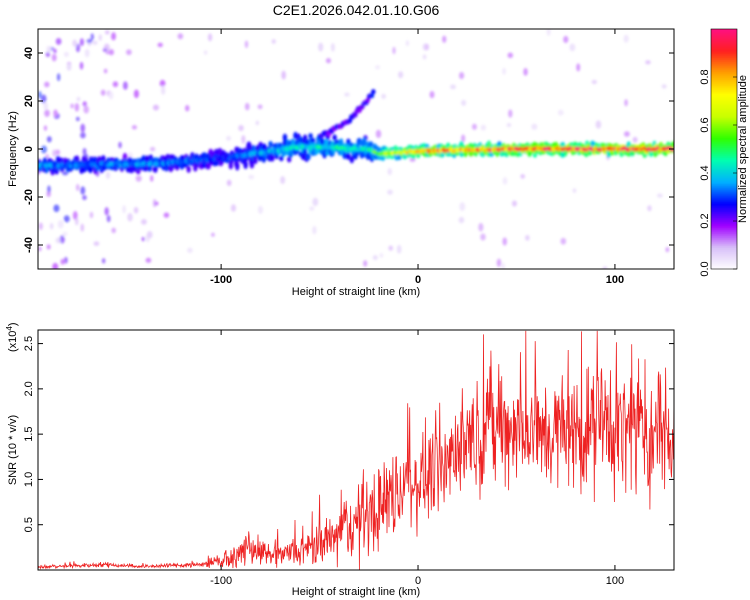 Image resolution: width=750 pixels, height=600 pixels. Describe the element at coordinates (29, 245) in the screenshot. I see `heatmap-y-tick-label: -40` at that location.